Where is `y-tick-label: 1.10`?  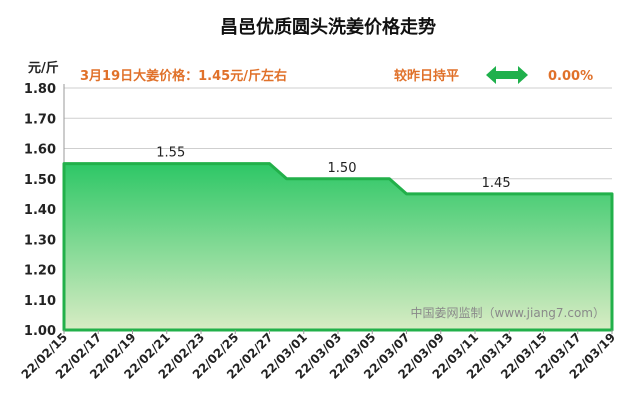
y-tick-label: 1.10 is located at coordinates (40, 301).